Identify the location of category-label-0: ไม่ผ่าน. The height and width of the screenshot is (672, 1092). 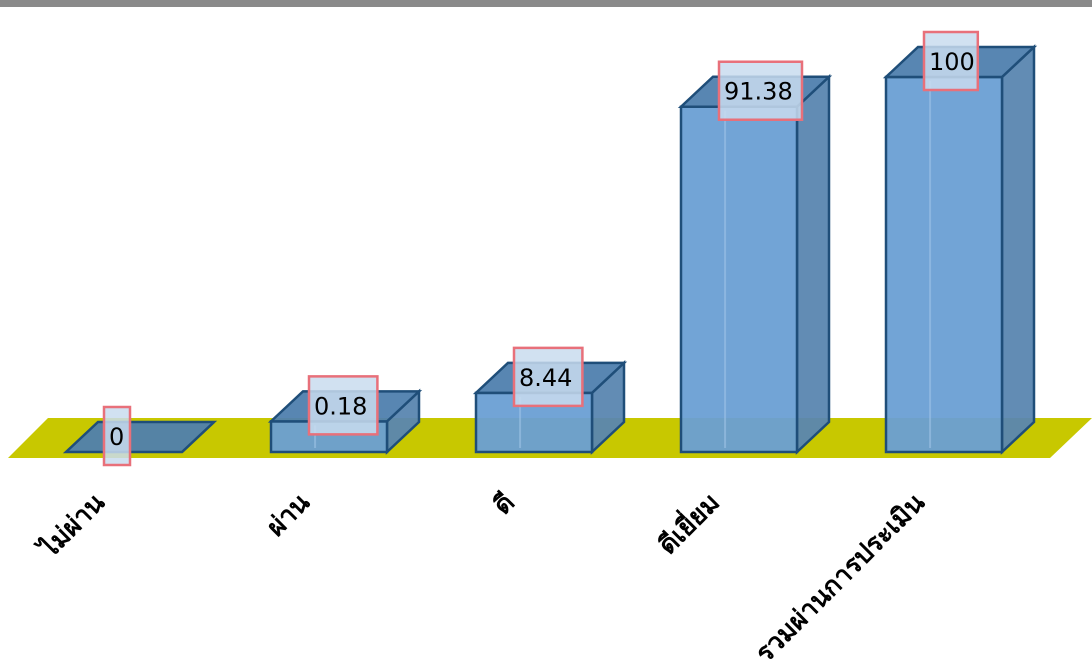
(71, 526).